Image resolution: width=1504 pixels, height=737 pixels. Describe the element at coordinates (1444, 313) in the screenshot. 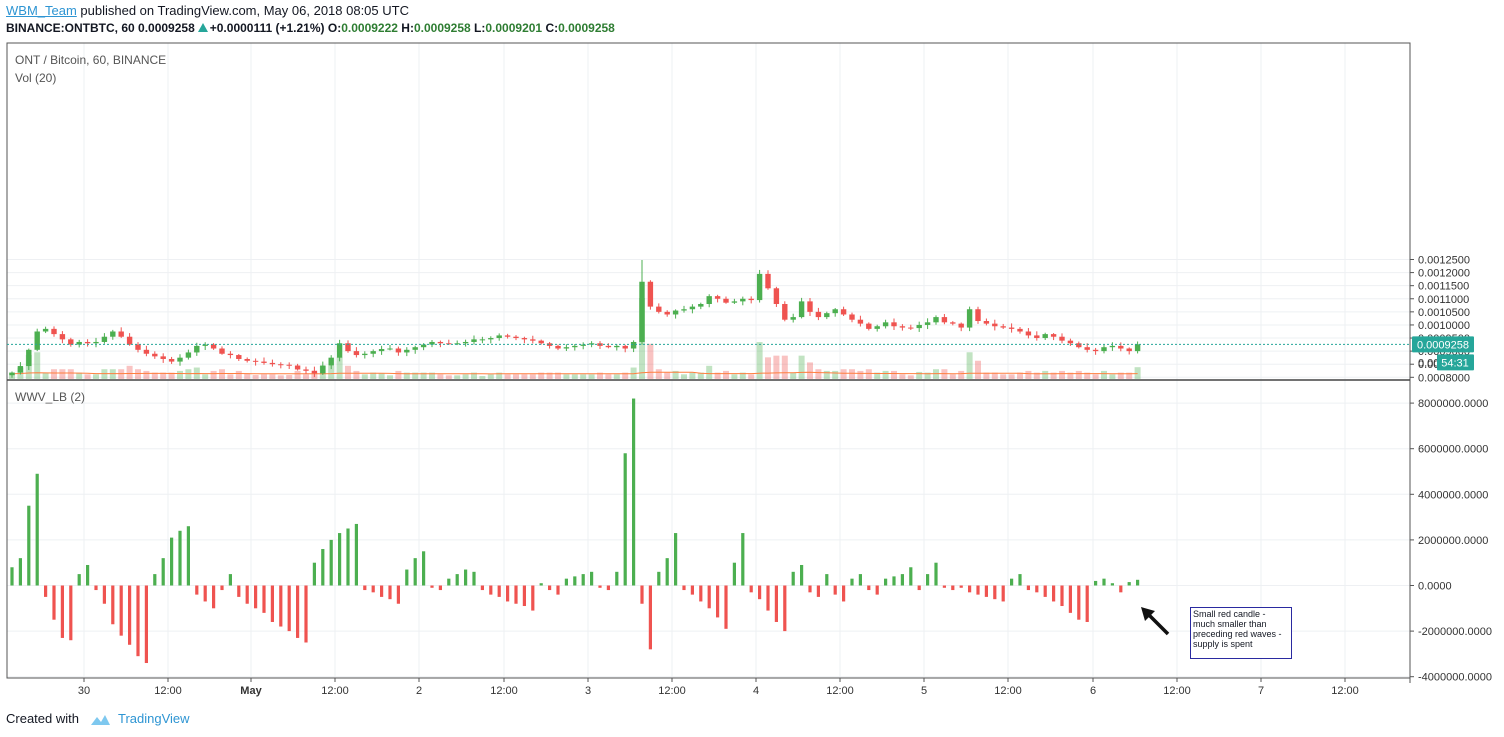

I see `price-axis-label: 0.0010500` at that location.